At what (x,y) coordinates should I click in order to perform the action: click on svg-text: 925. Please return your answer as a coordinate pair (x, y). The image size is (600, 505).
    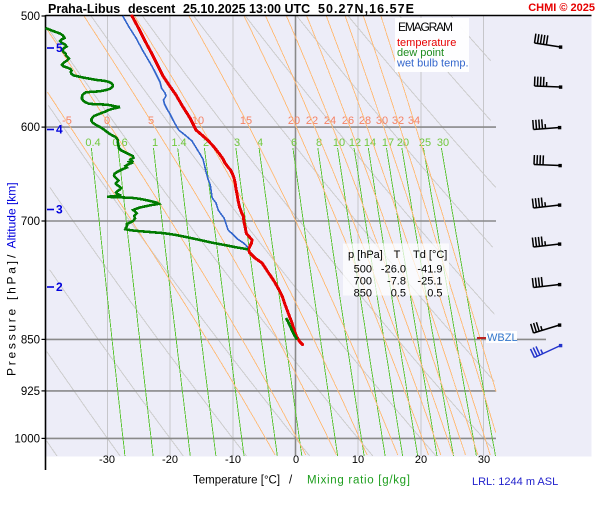
    Looking at the image, I should click on (30, 392).